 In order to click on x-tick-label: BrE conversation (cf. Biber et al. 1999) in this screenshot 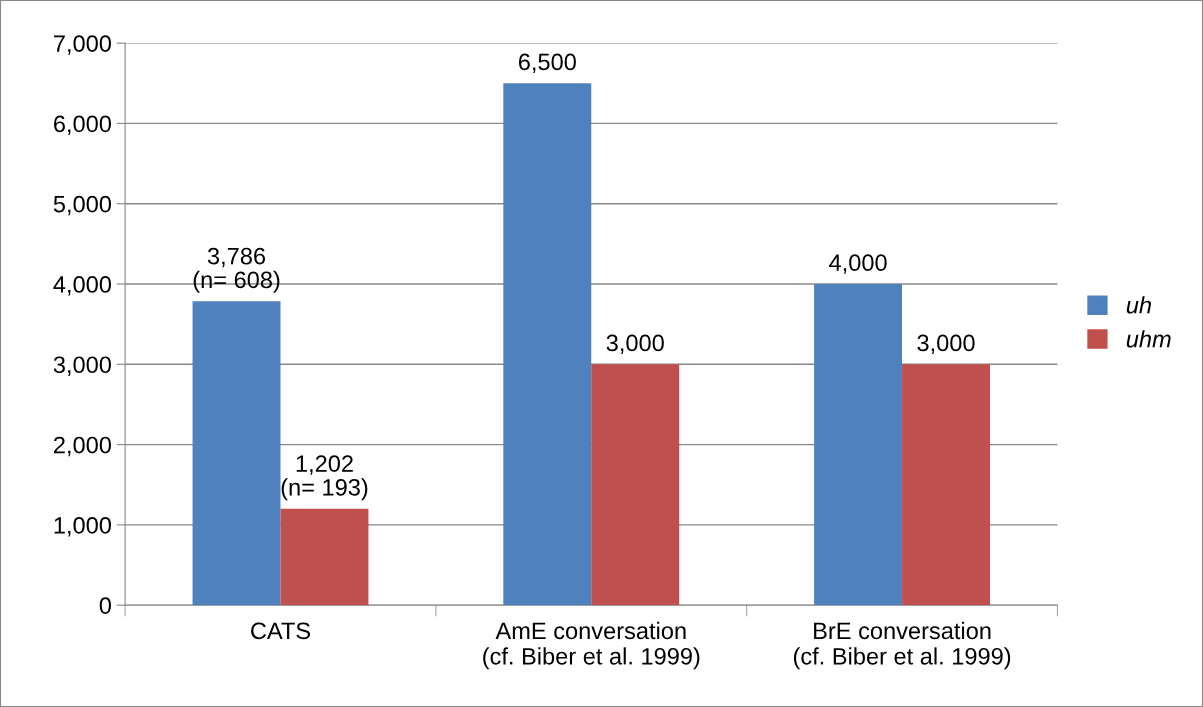, I will do `click(902, 645)`.